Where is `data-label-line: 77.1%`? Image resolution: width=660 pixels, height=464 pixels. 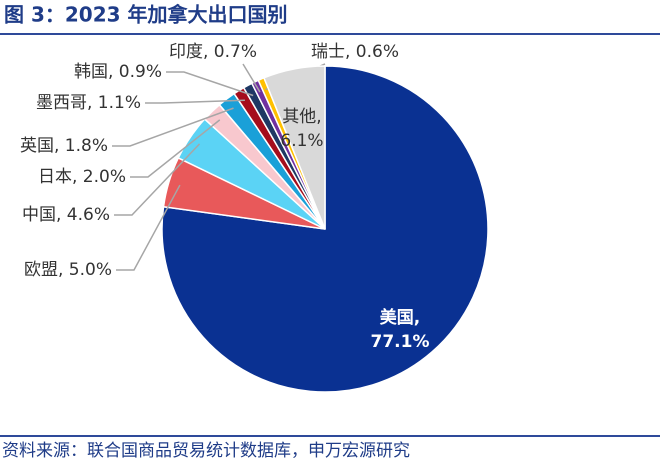 data-label-line: 77.1% is located at coordinates (400, 342).